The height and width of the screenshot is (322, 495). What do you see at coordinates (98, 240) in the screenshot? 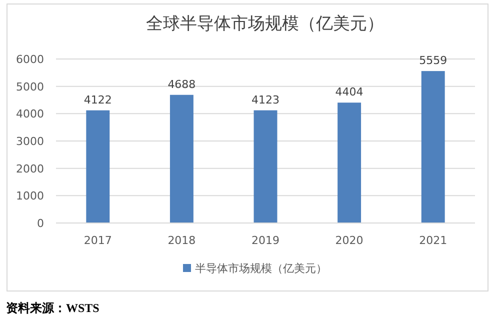
I see `x-tick-label: 2017` at bounding box center [98, 240].